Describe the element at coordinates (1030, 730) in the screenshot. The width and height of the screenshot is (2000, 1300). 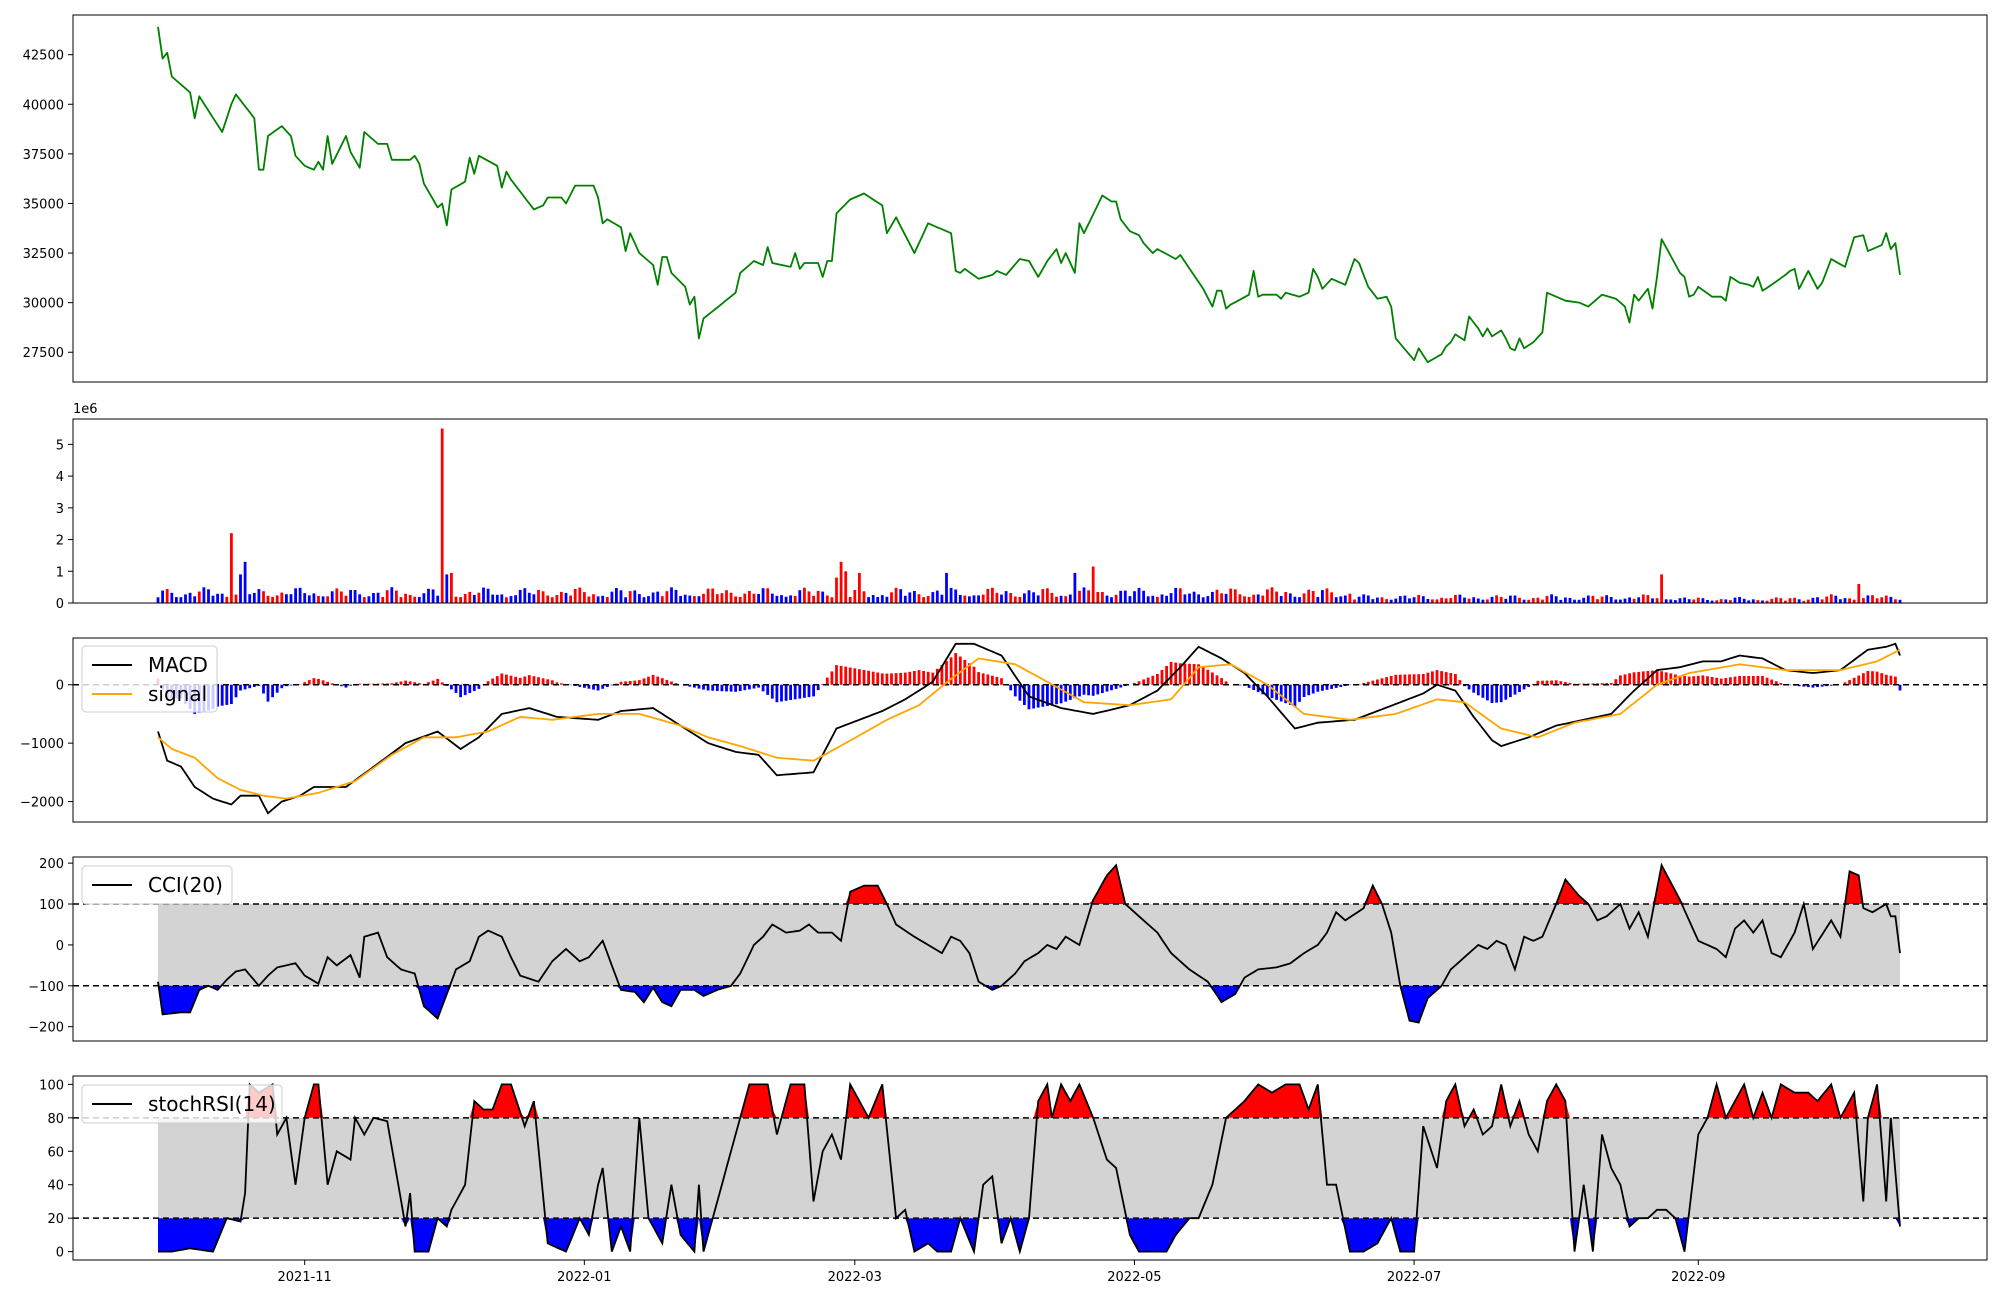
I see `macd-axes-frame` at that location.